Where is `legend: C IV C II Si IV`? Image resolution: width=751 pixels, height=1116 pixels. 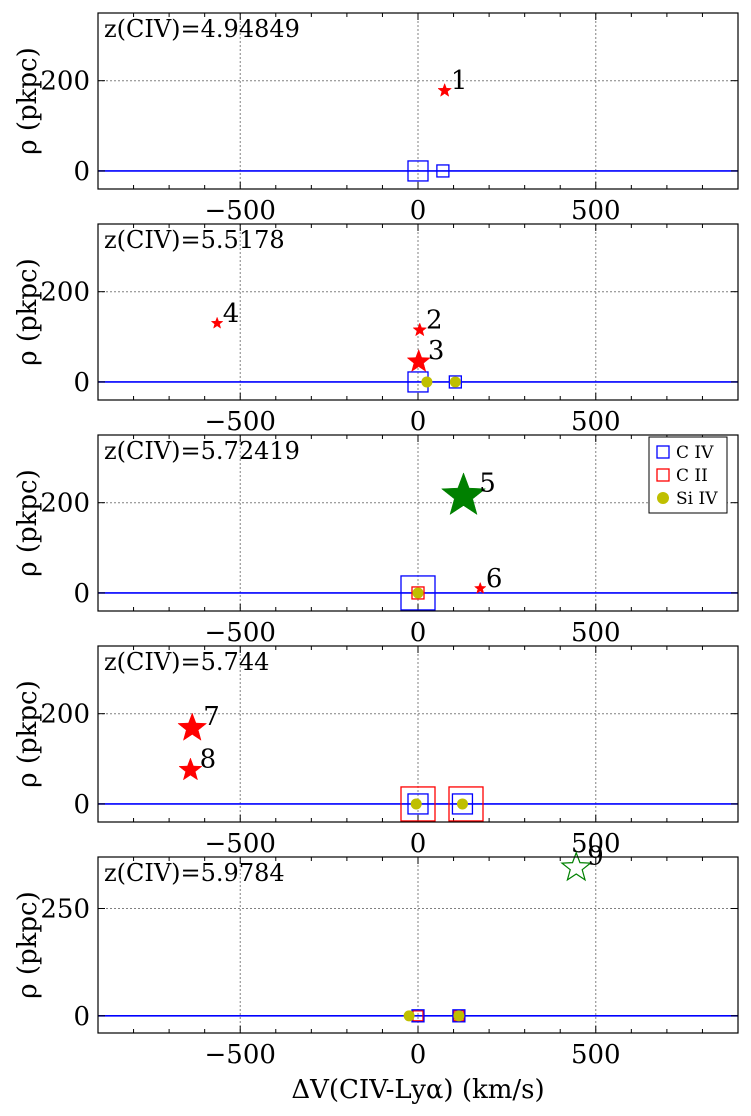
legend: C IV C II Si IV is located at coordinates (688, 475).